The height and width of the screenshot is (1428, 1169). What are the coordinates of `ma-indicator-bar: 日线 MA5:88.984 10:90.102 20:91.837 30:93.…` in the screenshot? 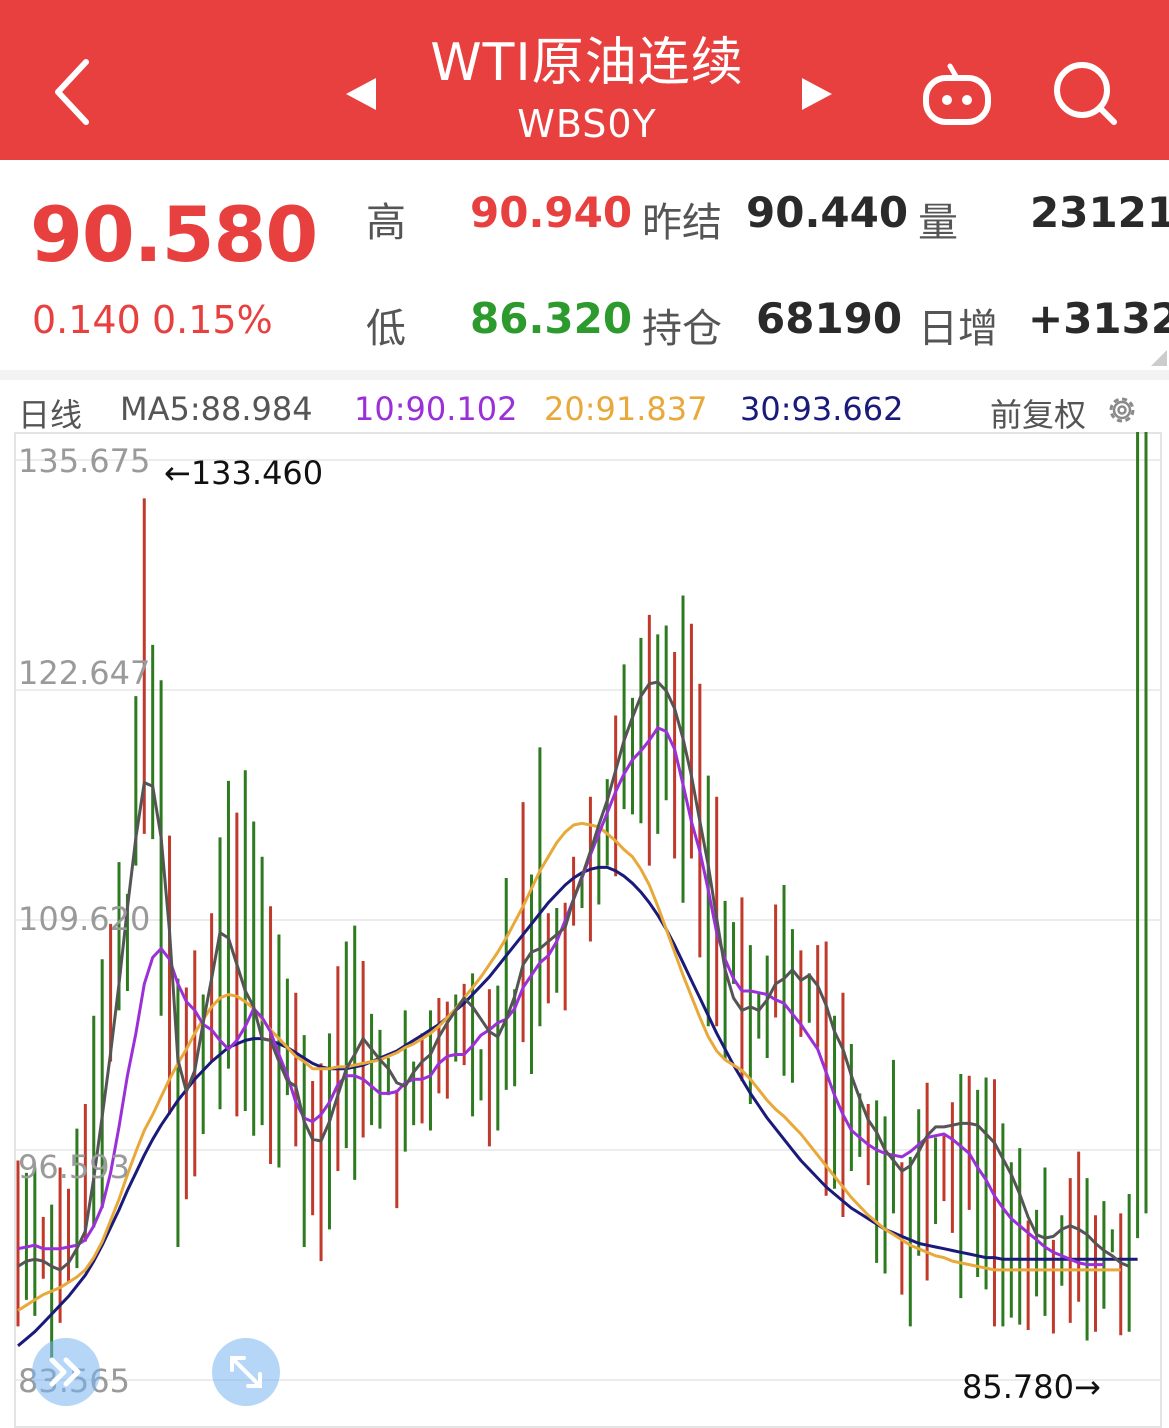 It's located at (584, 408).